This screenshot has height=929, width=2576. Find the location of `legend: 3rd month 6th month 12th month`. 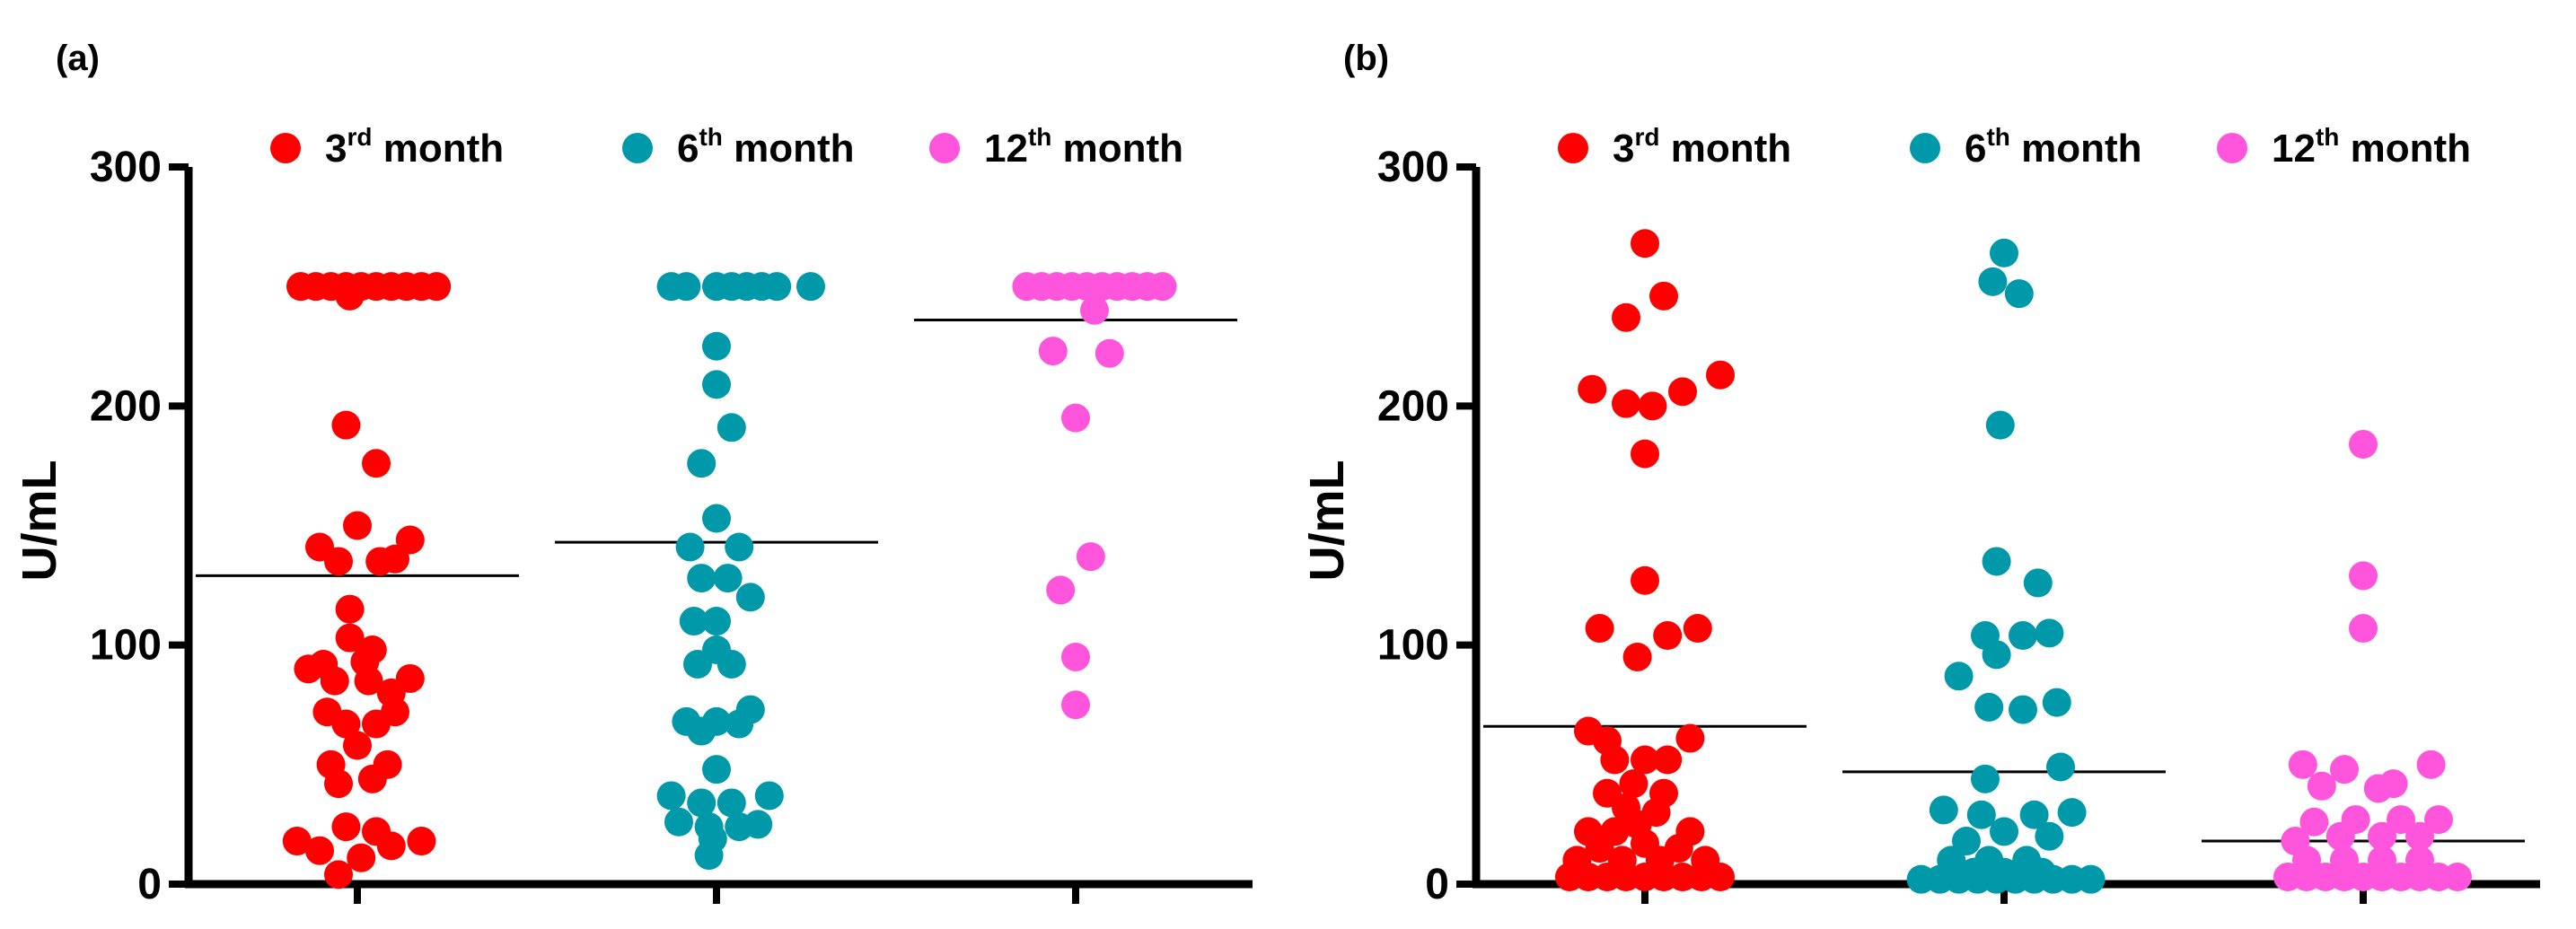

legend: 3rd month 6th month 12th month is located at coordinates (2015, 147).